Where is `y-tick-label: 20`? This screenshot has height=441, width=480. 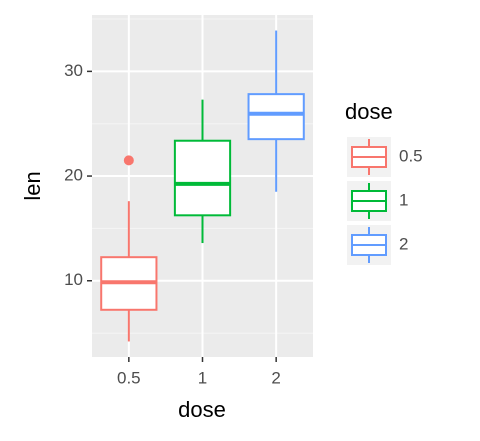
y-tick-label: 20 is located at coordinates (73, 175).